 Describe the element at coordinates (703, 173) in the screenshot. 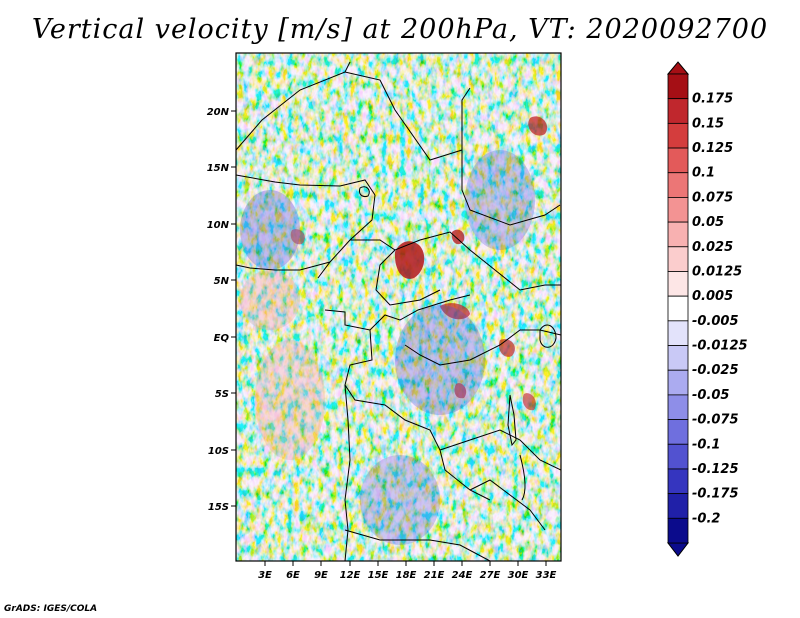

I see `colorbar-label: 0.1` at that location.